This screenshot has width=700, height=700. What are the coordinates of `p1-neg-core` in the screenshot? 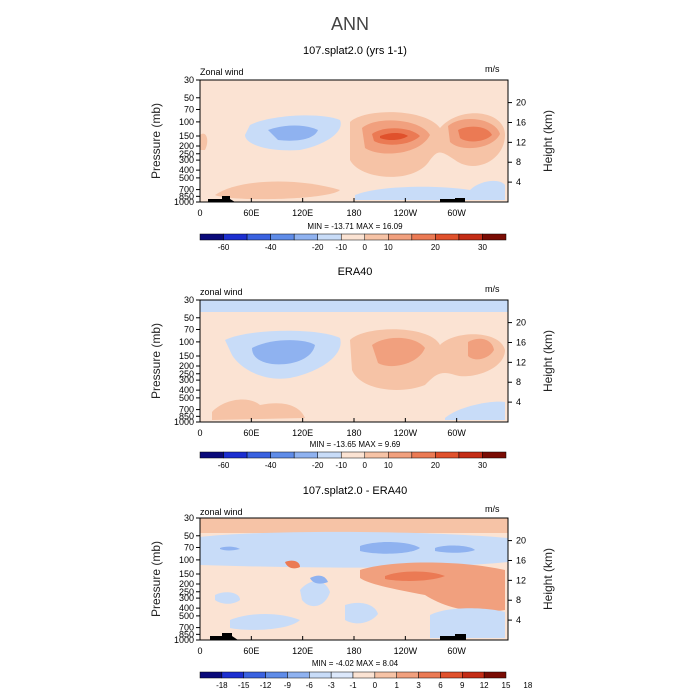 It's located at (293, 133).